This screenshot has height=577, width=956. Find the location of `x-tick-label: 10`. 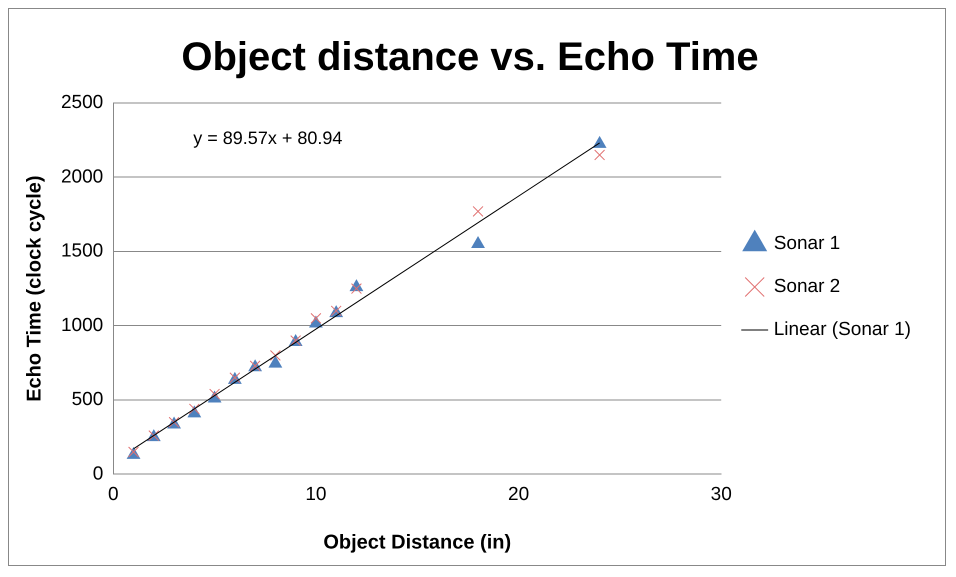

x-tick-label: 10 is located at coordinates (315, 494).